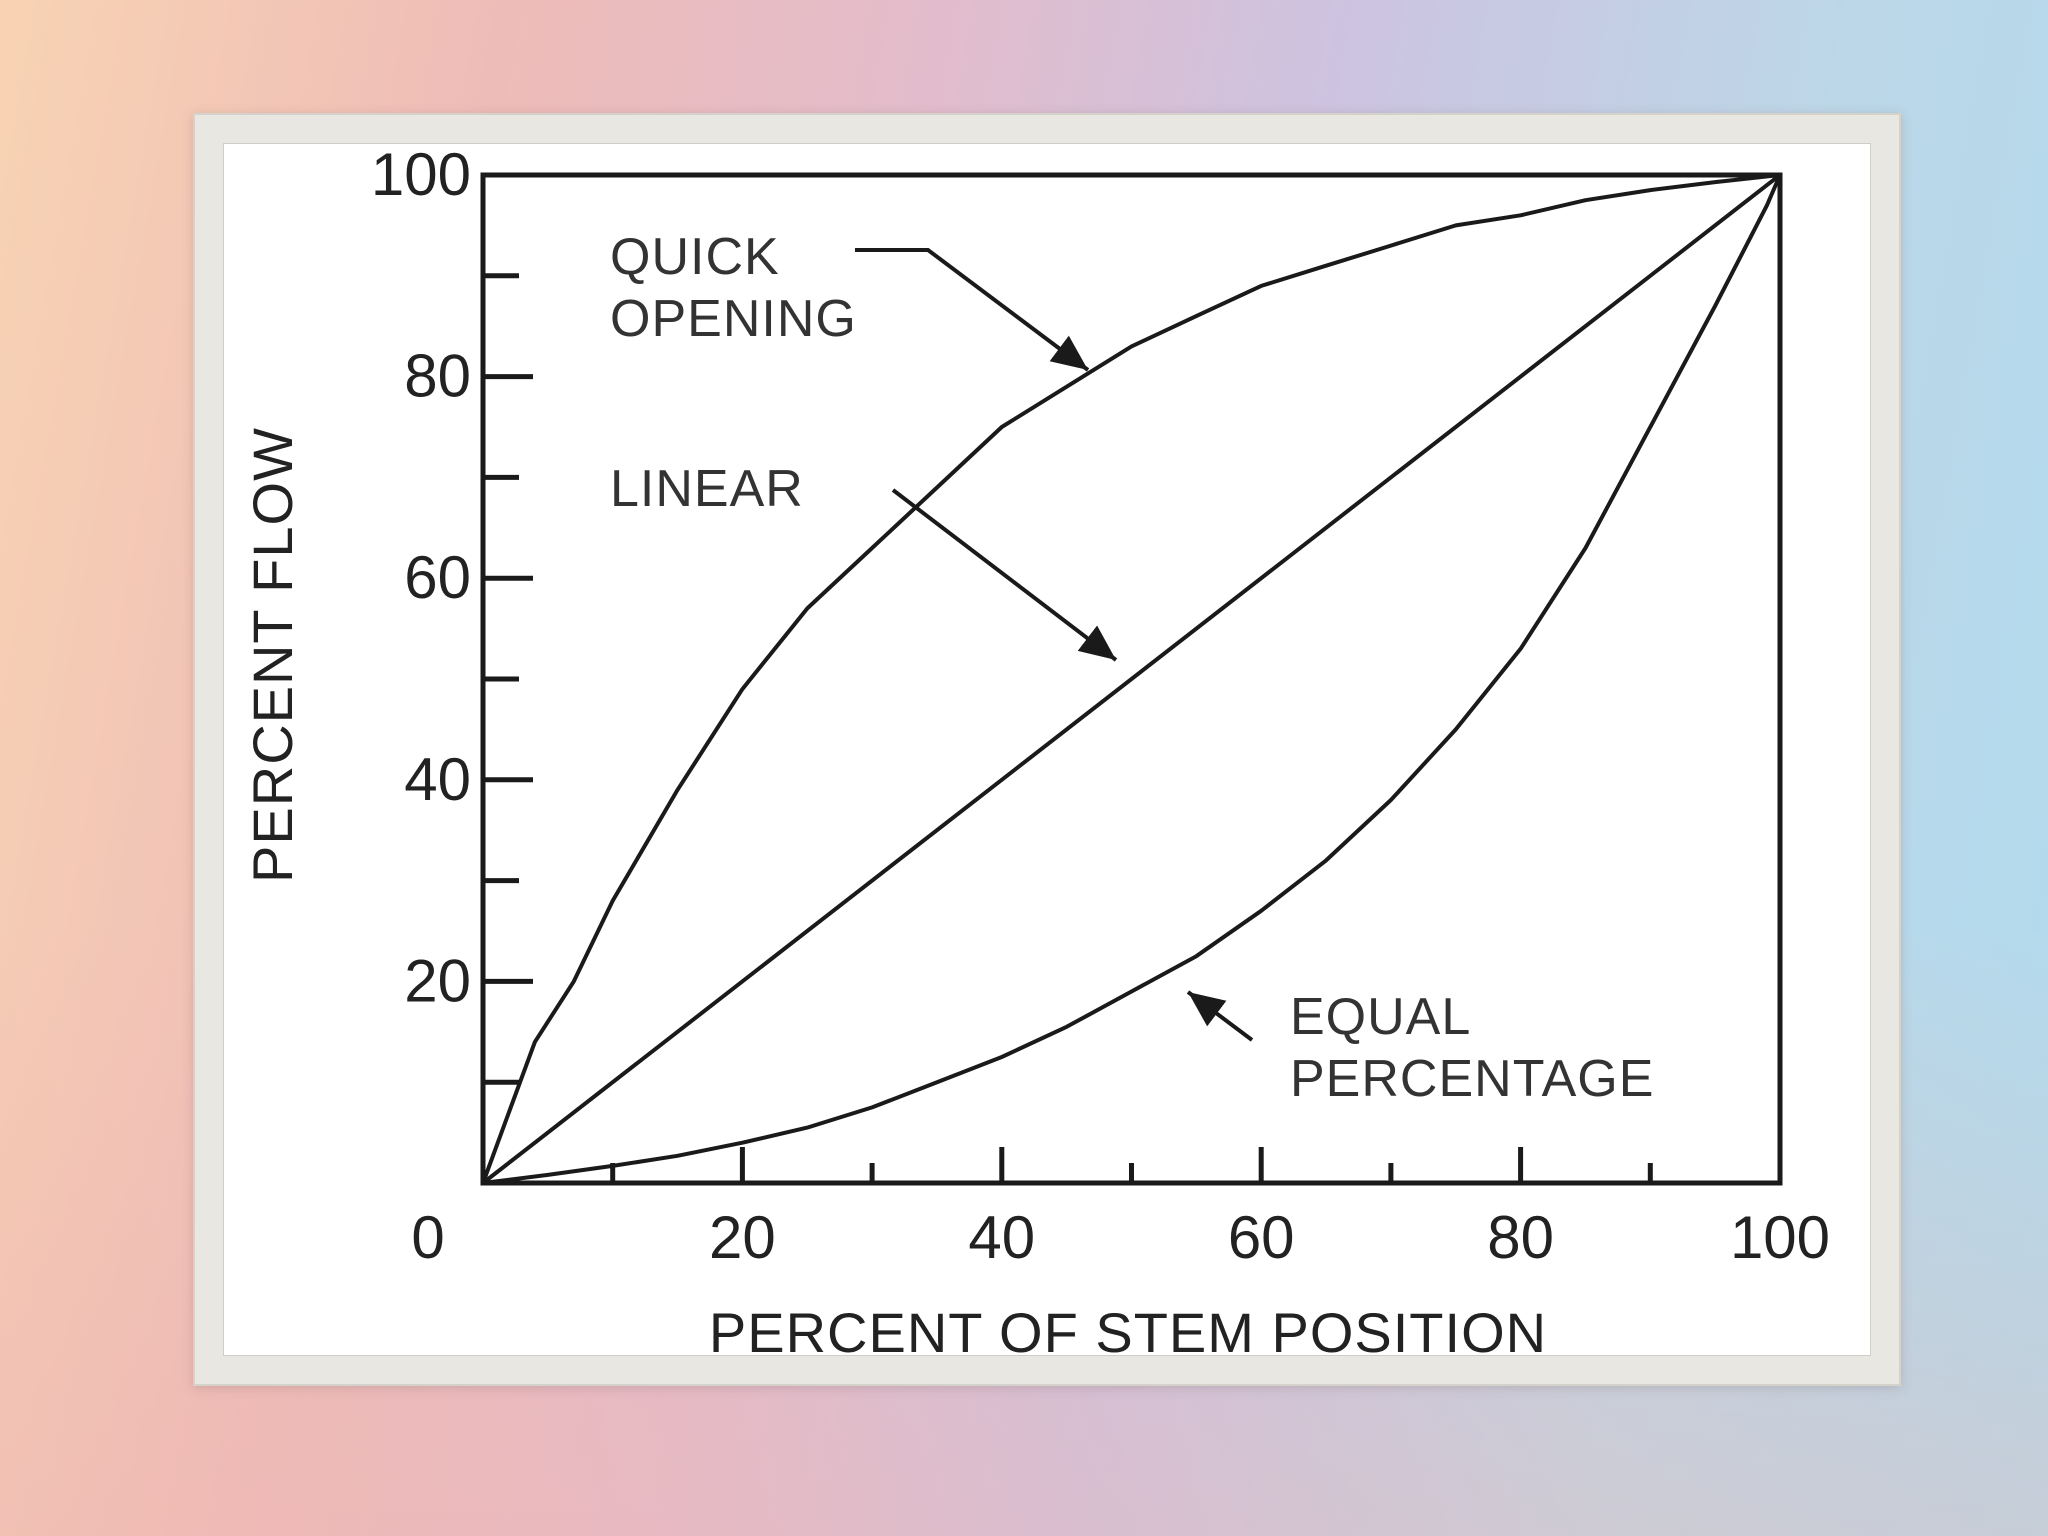 The width and height of the screenshot is (2048, 1536). Describe the element at coordinates (1001, 1237) in the screenshot. I see `x-tick-label-40: 40` at that location.